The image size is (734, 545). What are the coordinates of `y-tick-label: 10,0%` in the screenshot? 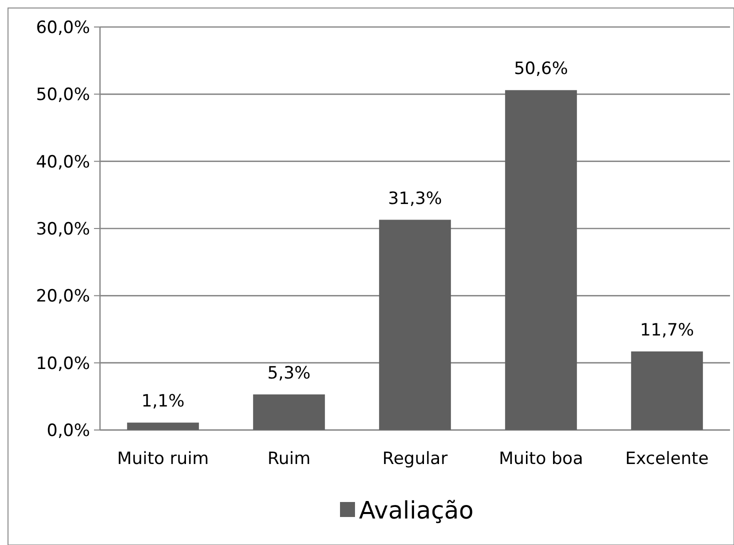 It's located at (63, 364).